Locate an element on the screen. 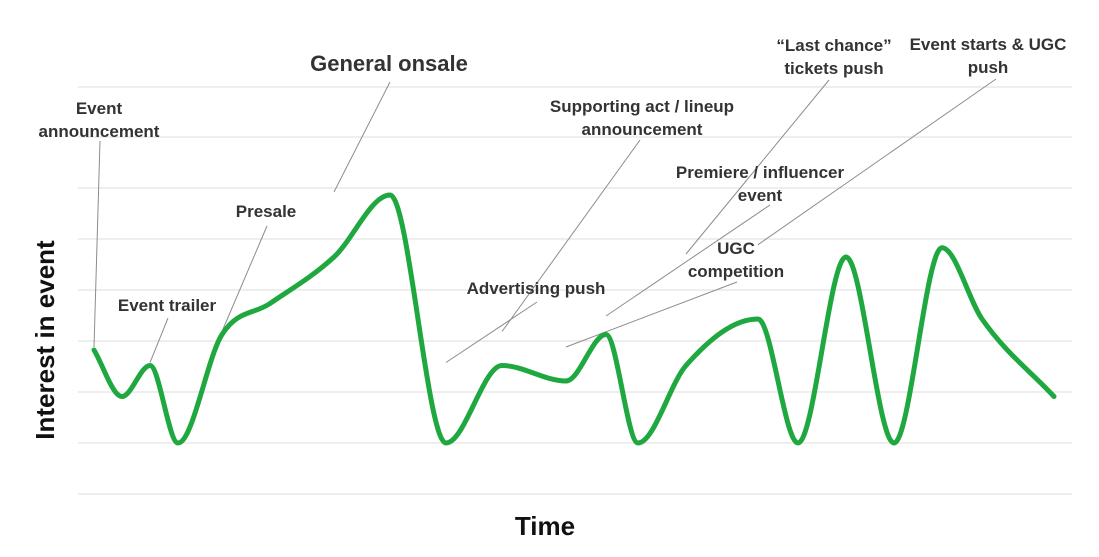 This screenshot has height=557, width=1099. annotation-label-line: Supporting act / lineup is located at coordinates (642, 106).